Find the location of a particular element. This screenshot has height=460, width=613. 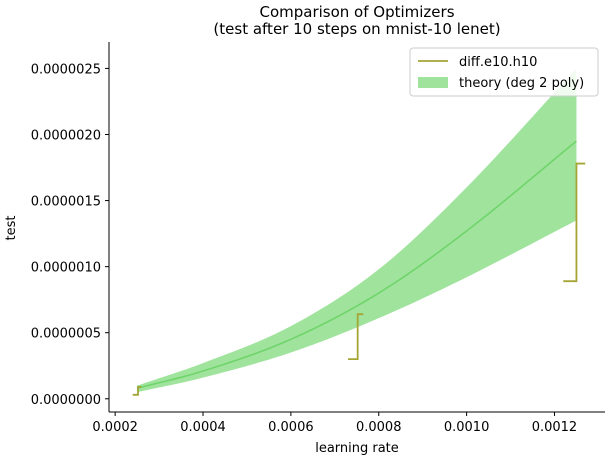

y-tick-label: 0.0000020 is located at coordinates (66, 136).